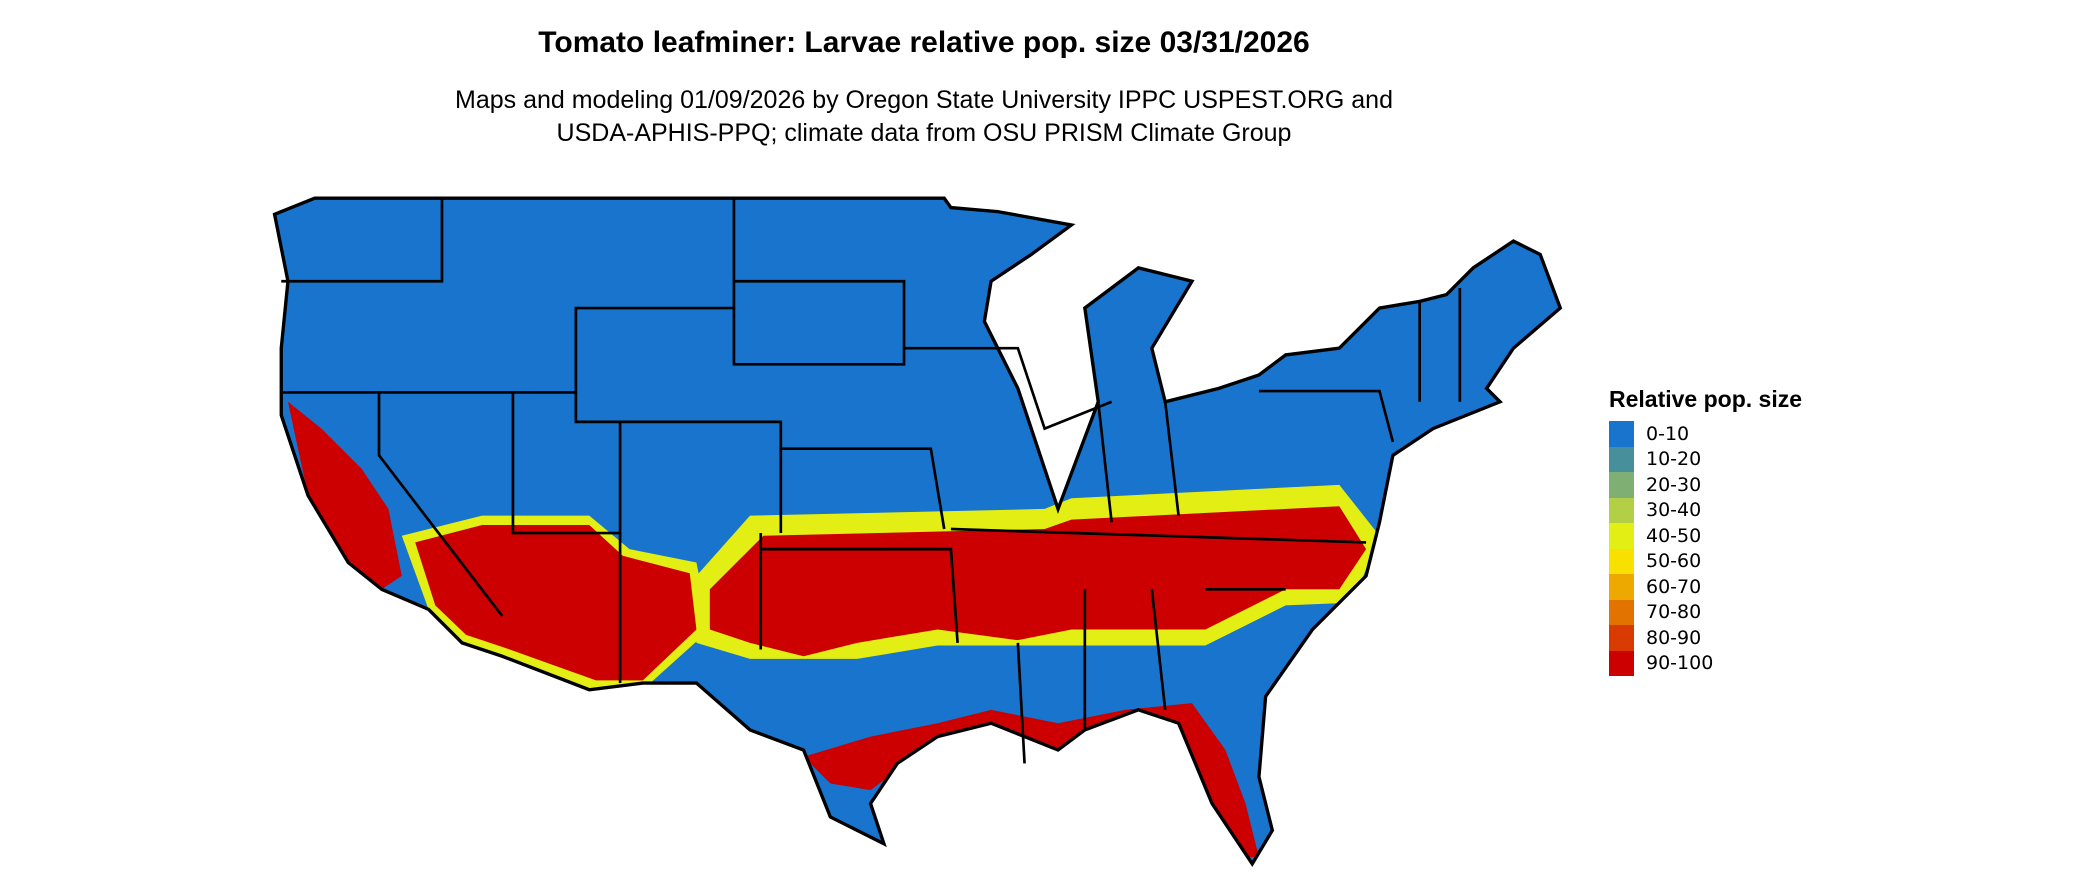  What do you see at coordinates (1038, 581) in the screenshot?
I see `zone-90-100-south` at bounding box center [1038, 581].